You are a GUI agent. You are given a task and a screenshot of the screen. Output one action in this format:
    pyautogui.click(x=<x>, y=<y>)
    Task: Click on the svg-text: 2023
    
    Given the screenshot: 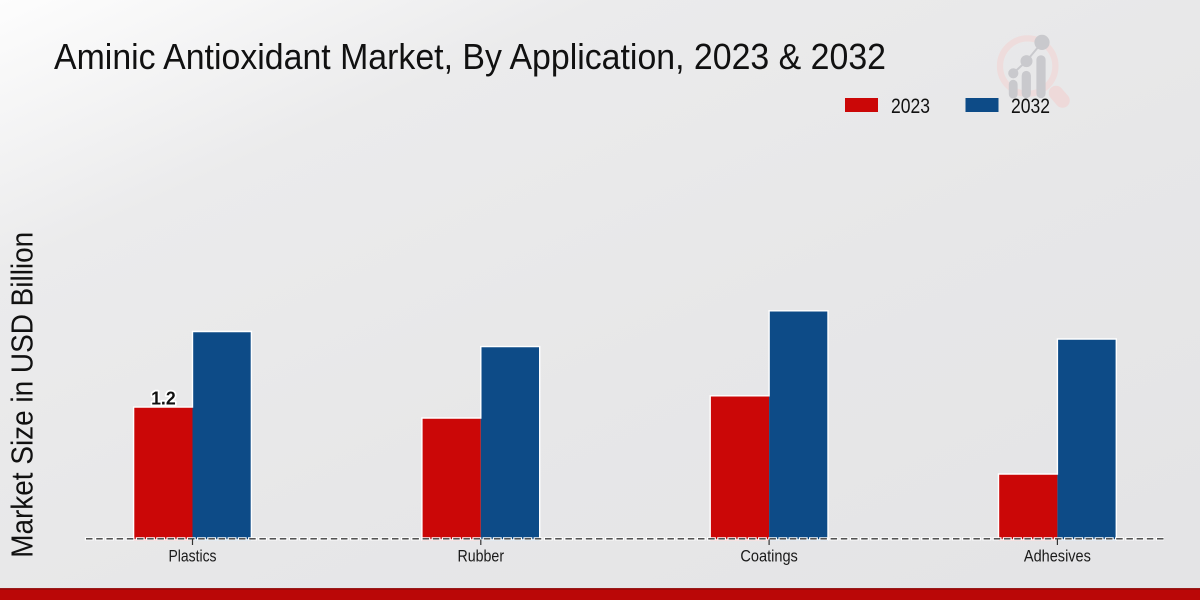 What is the action you would take?
    pyautogui.click(x=910, y=106)
    